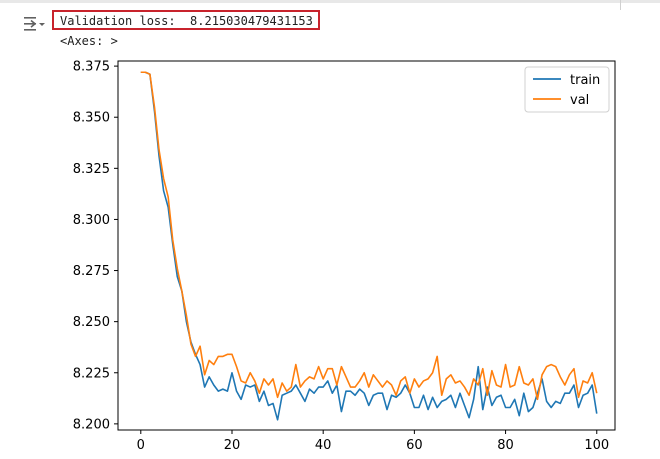 This screenshot has width=660, height=459. I want to click on y-tick-label: 8.250, so click(91, 322).